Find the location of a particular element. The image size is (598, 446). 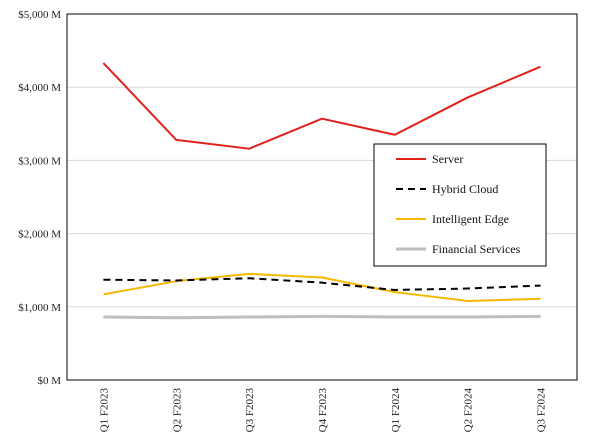

legend-label: Hybrid Cloud is located at coordinates (465, 189).